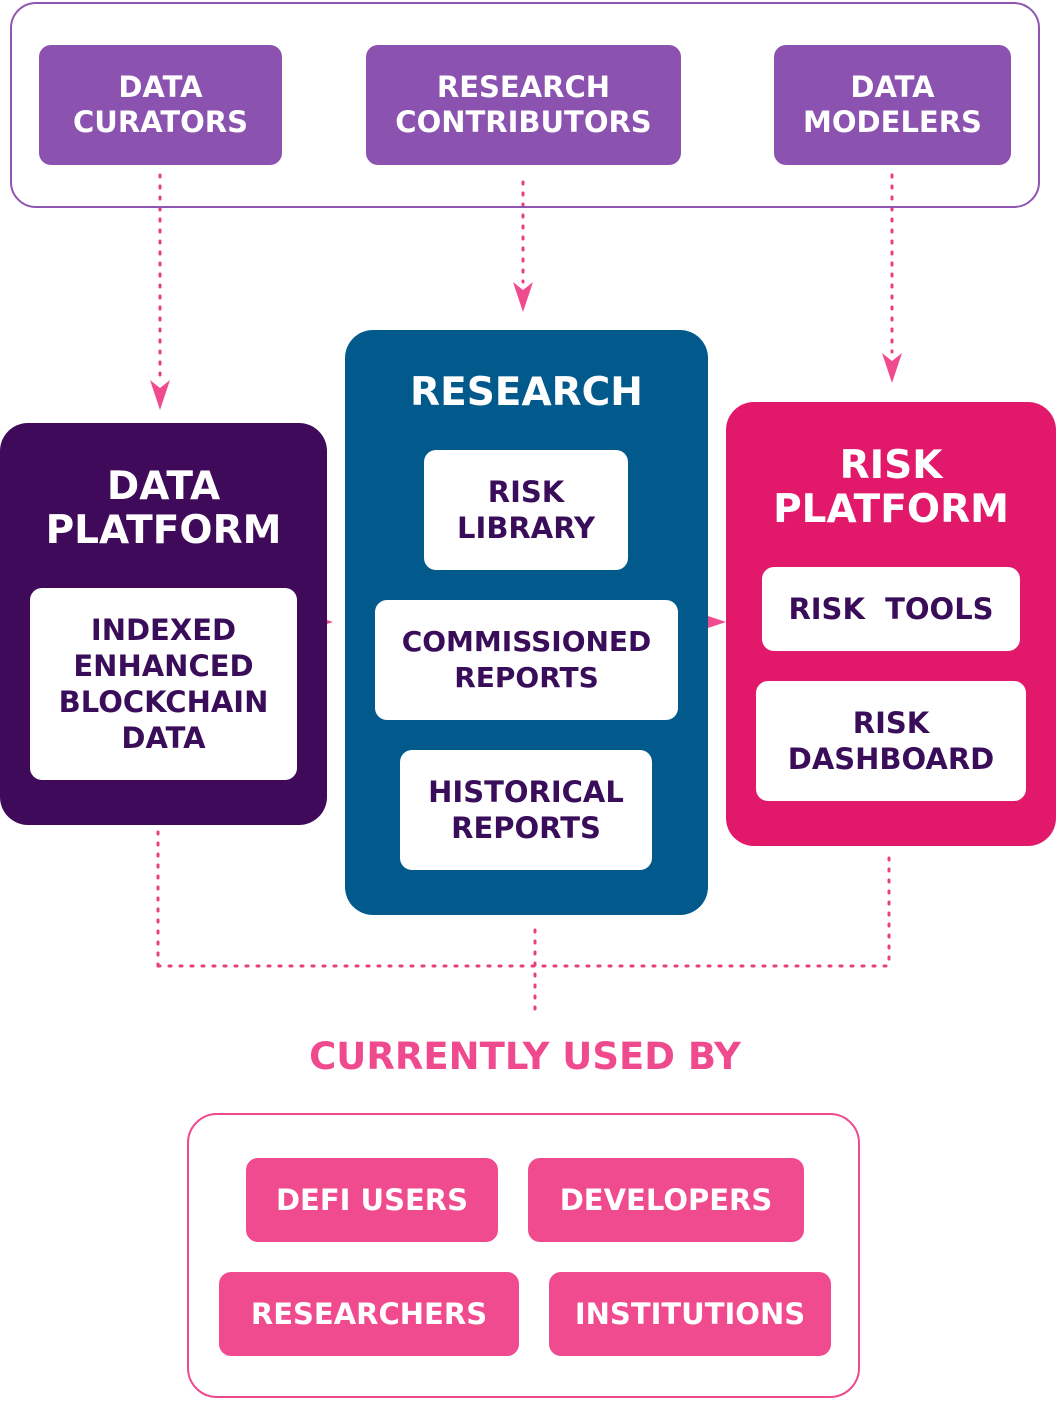 This screenshot has height=1401, width=1056. Describe the element at coordinates (369, 1314) in the screenshot. I see `researchers-chip: RESEARCHERS` at that location.